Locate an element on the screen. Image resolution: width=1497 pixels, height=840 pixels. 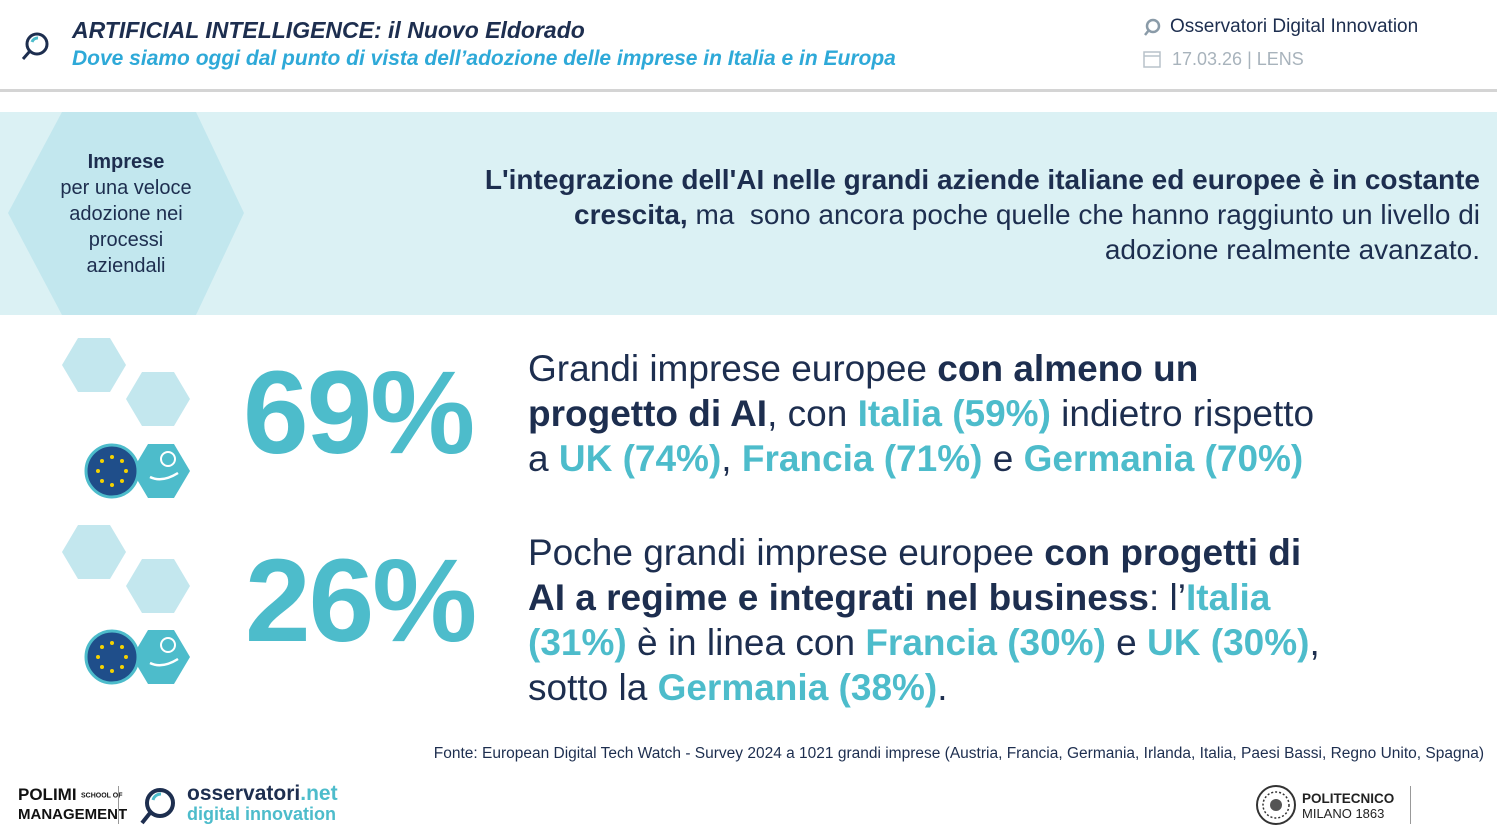
logo-text: osservatori is located at coordinates (244, 793).